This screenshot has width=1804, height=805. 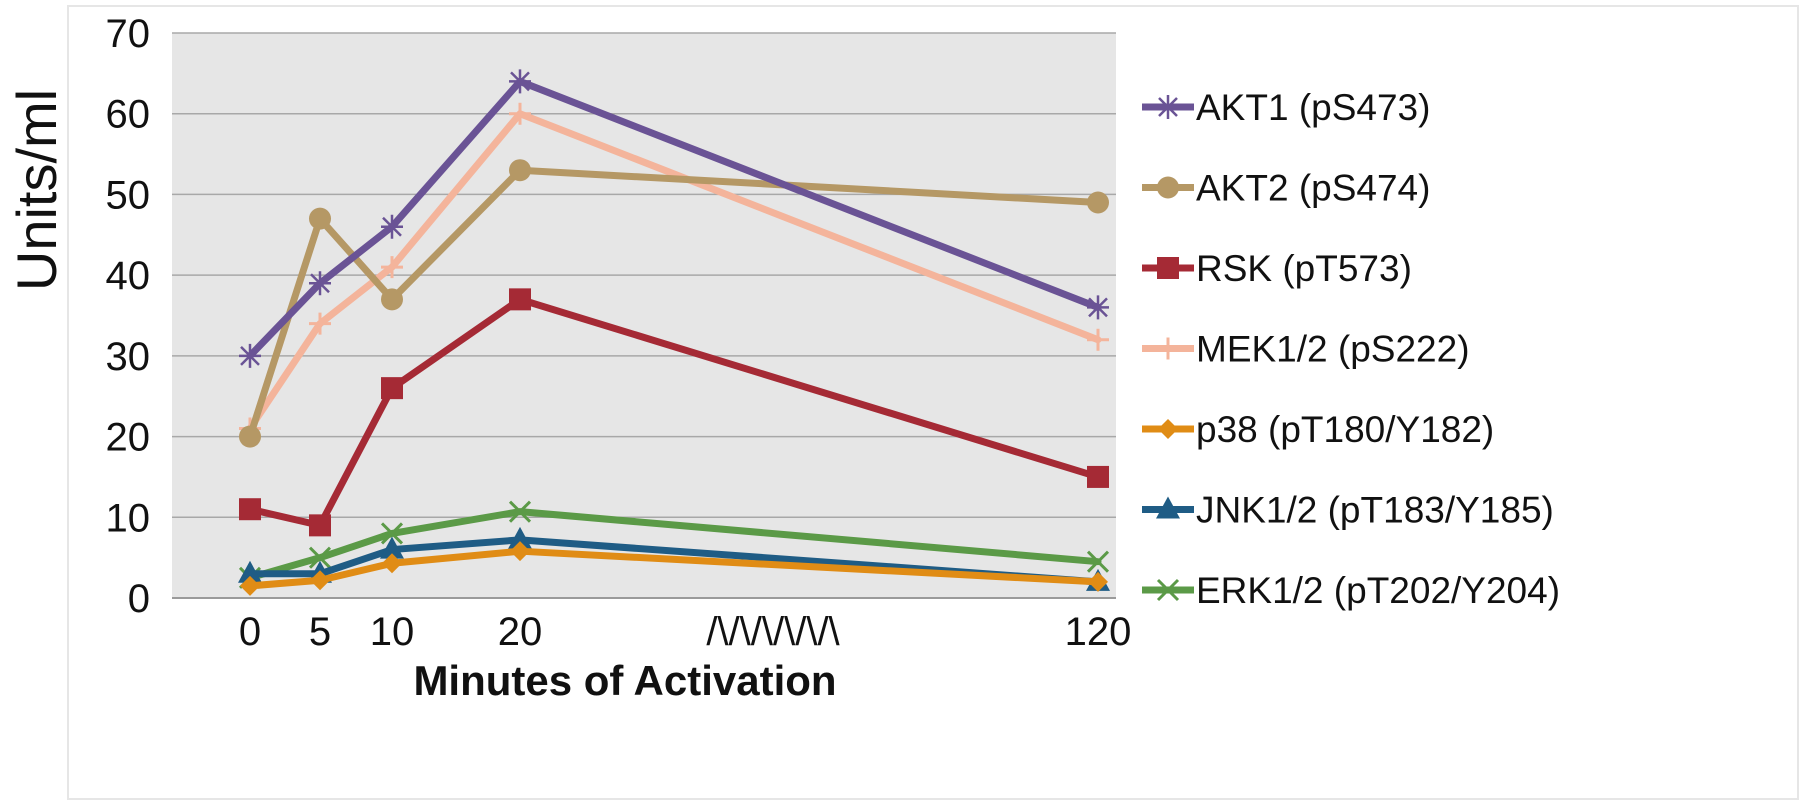 I want to click on legend-item-2: AKT2 (pS474), so click(x=1286, y=188).